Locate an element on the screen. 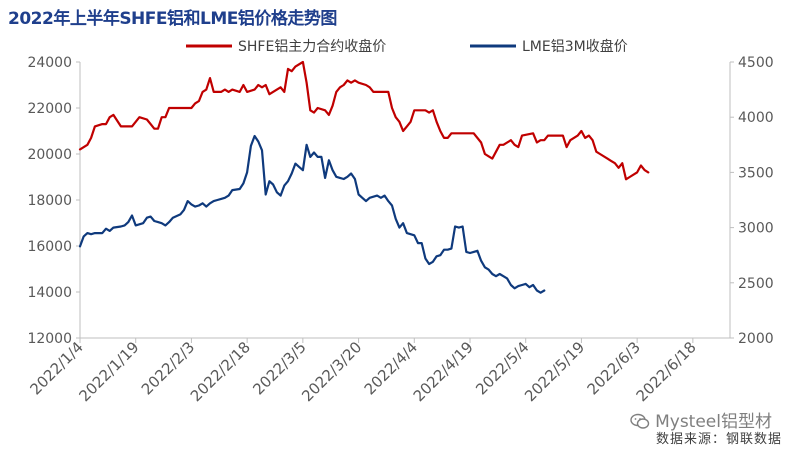 The image size is (794, 454). x-tick-label: 2022/2/18 is located at coordinates (220, 371).